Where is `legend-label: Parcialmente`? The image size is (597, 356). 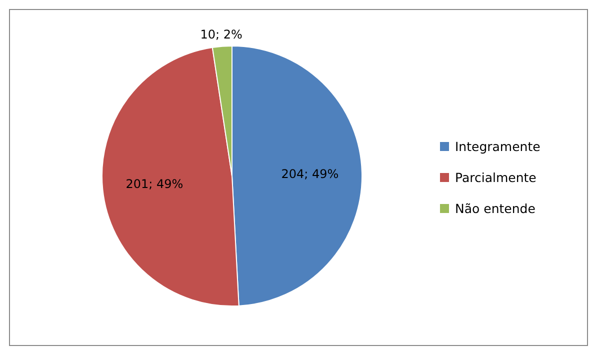
legend-label: Parcialmente is located at coordinates (496, 177).